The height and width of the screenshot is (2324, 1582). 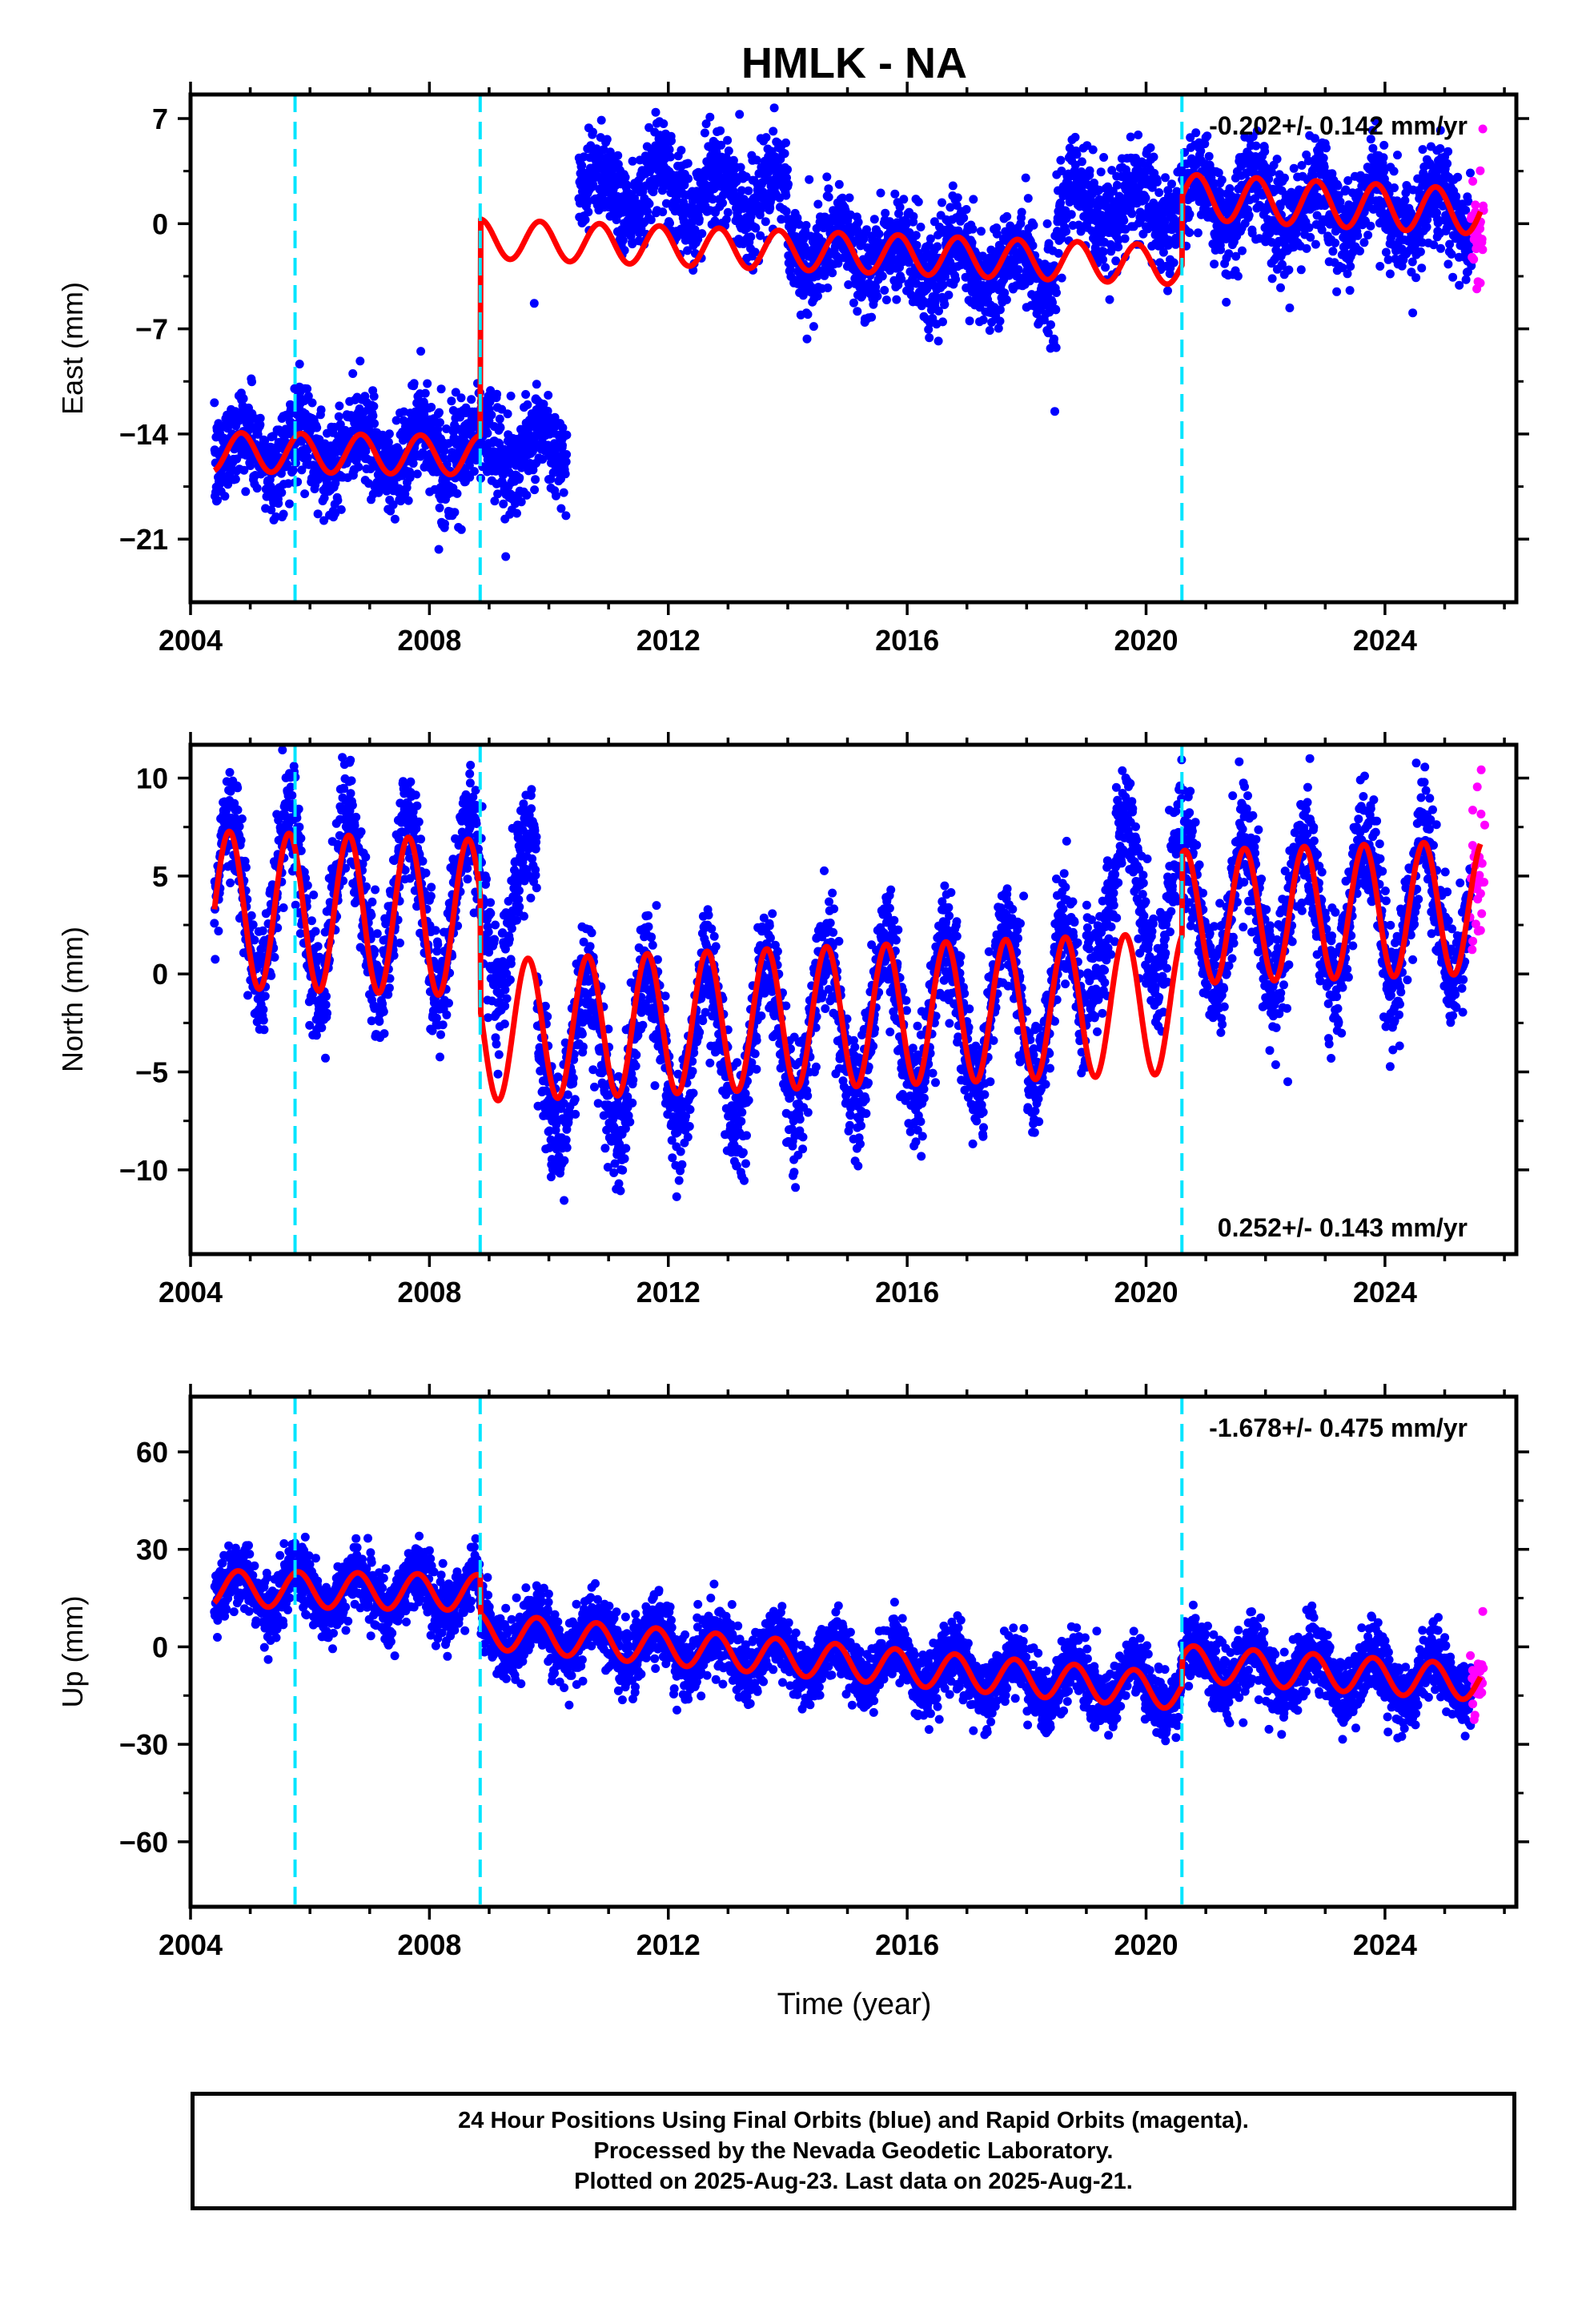 I want to click on x-tick-label: 2016, so click(x=907, y=640).